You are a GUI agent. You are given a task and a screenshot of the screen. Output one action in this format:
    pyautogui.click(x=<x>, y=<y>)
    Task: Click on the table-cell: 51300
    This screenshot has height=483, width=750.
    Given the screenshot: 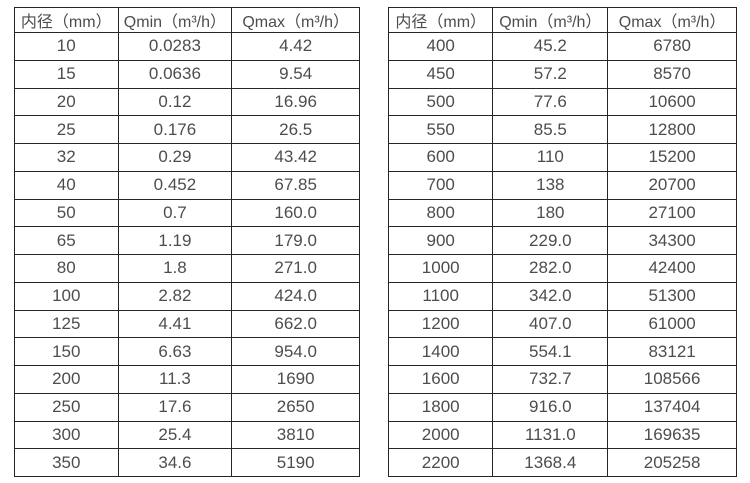 What is the action you would take?
    pyautogui.click(x=672, y=296)
    